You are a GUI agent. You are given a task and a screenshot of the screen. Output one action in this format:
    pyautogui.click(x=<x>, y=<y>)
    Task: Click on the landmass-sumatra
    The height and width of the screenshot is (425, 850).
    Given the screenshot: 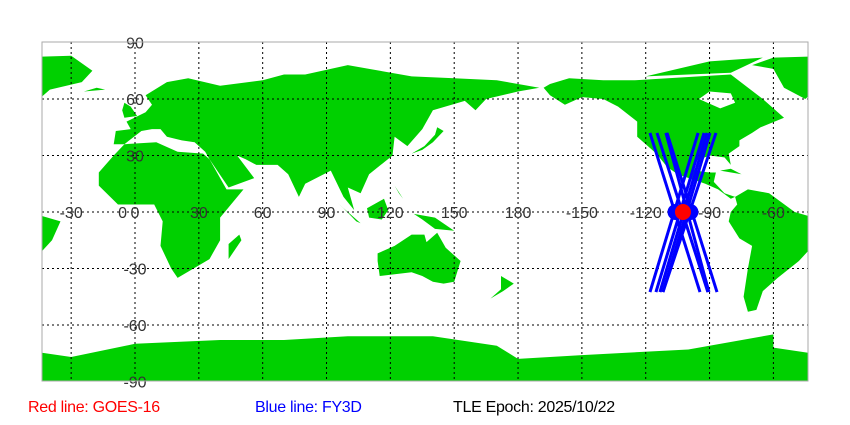 What is the action you would take?
    pyautogui.click(x=349, y=213)
    